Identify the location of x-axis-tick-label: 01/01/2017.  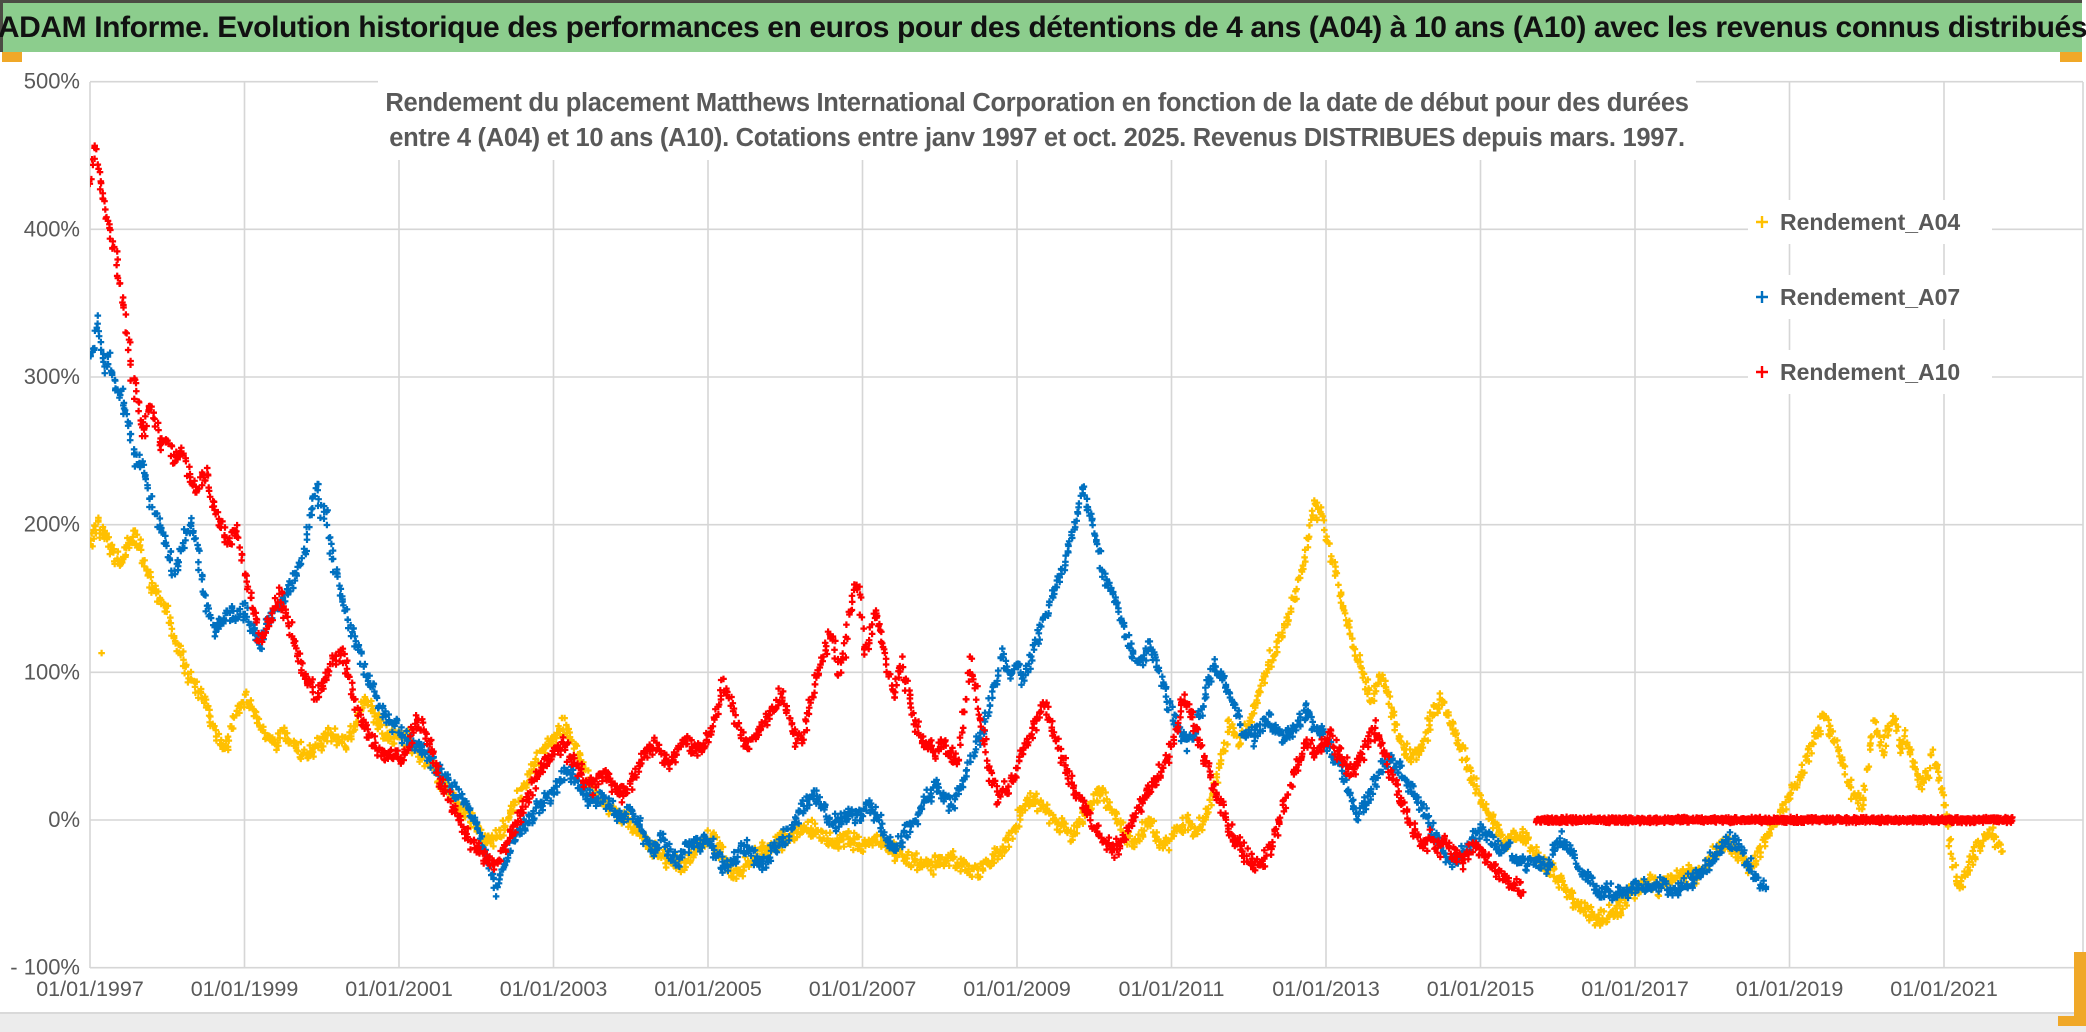
(1635, 989).